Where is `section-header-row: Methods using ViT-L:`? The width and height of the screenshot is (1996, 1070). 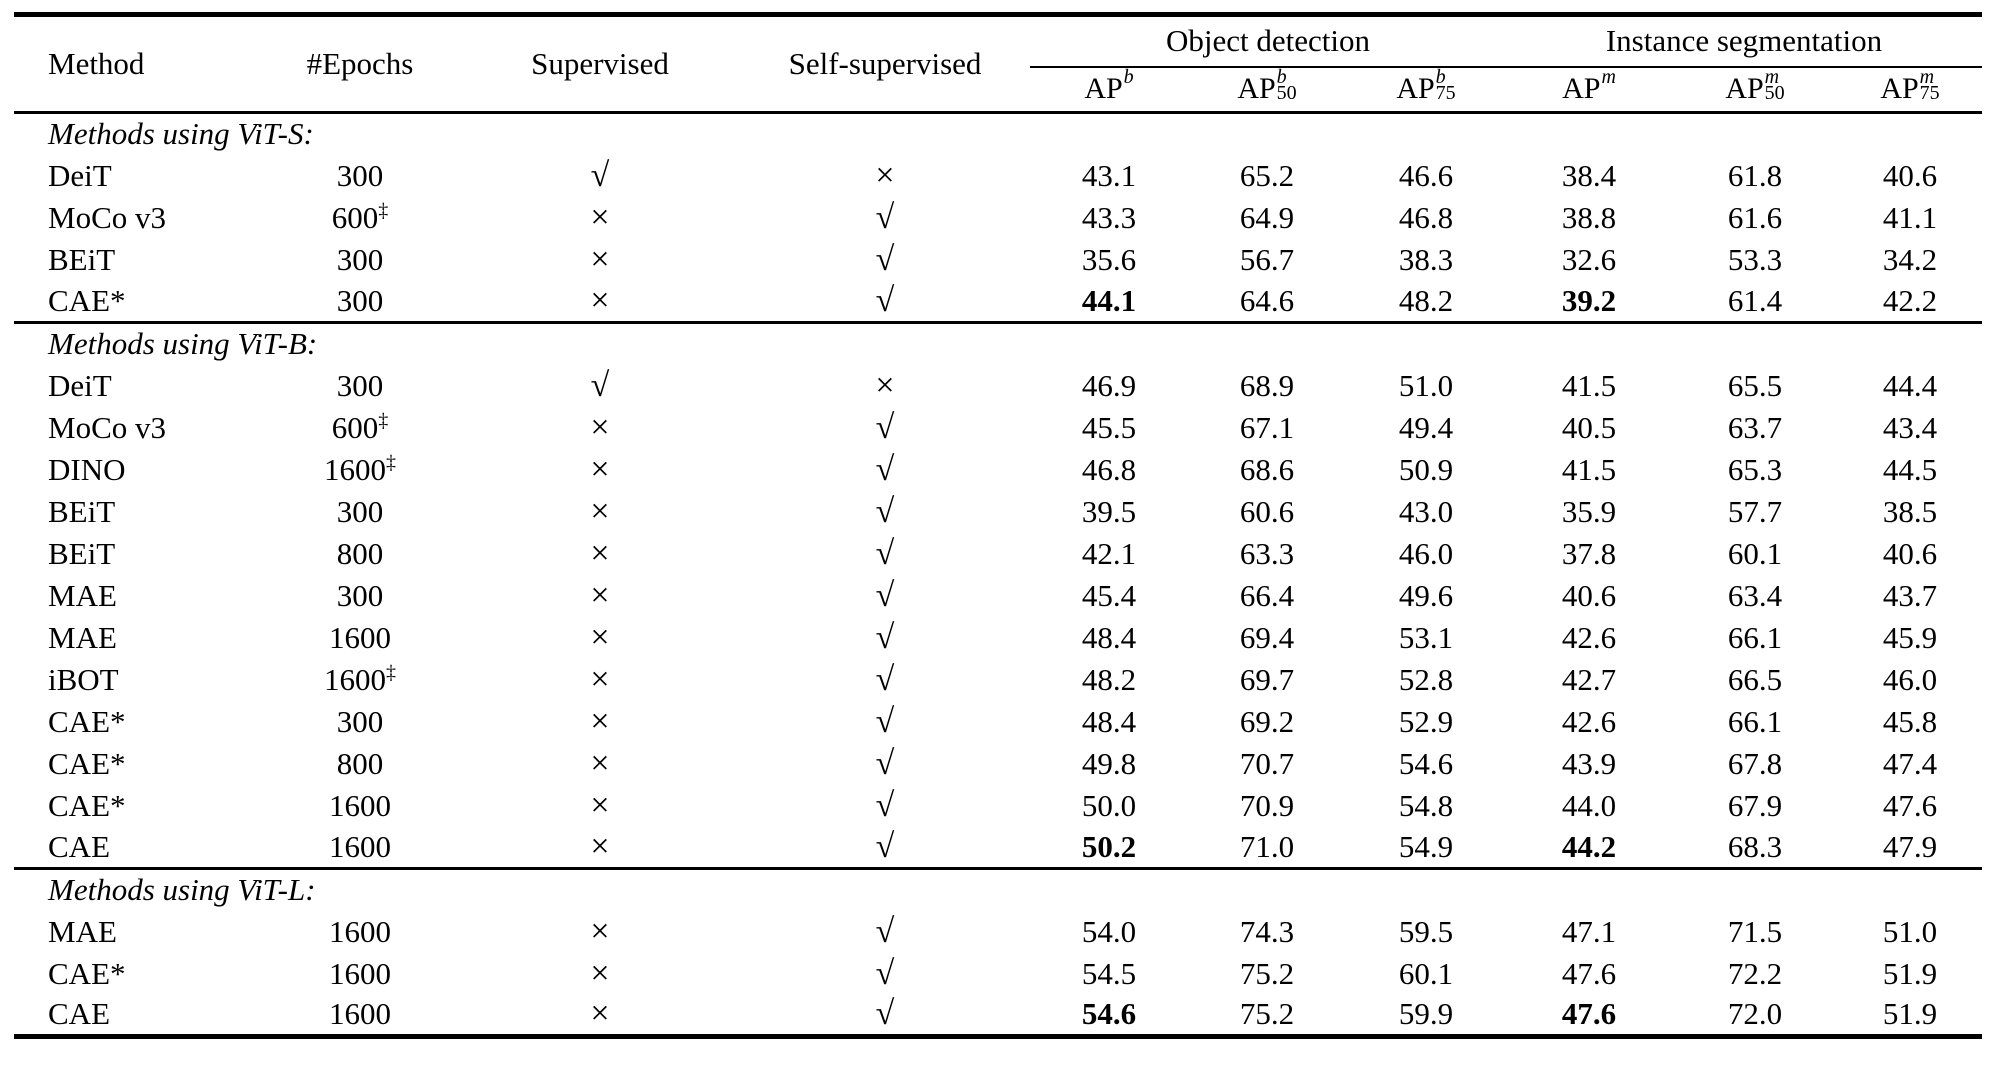
section-header-row: Methods using ViT-L: is located at coordinates (998, 889).